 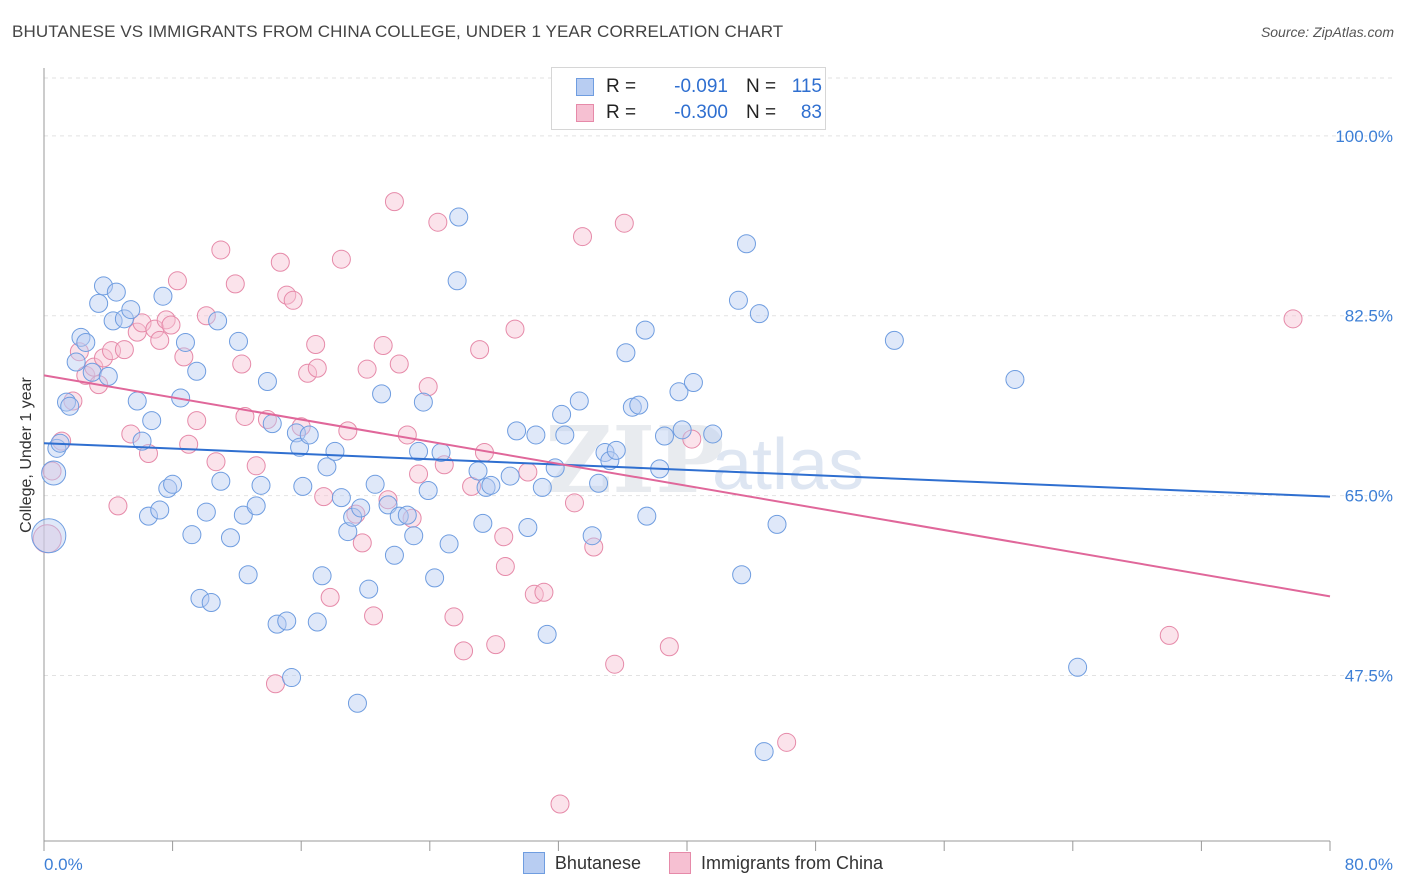 I want to click on watermark-zip: ZIP, so click(x=634, y=460).